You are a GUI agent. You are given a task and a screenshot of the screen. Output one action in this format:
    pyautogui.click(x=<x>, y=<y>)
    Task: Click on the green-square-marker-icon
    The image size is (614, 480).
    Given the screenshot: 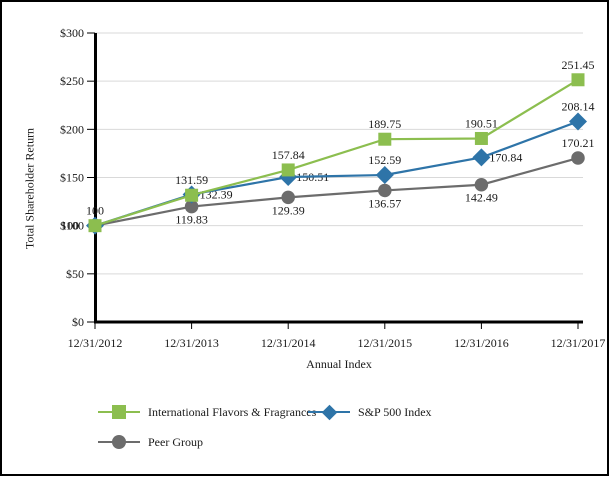 What is the action you would take?
    pyautogui.click(x=119, y=412)
    